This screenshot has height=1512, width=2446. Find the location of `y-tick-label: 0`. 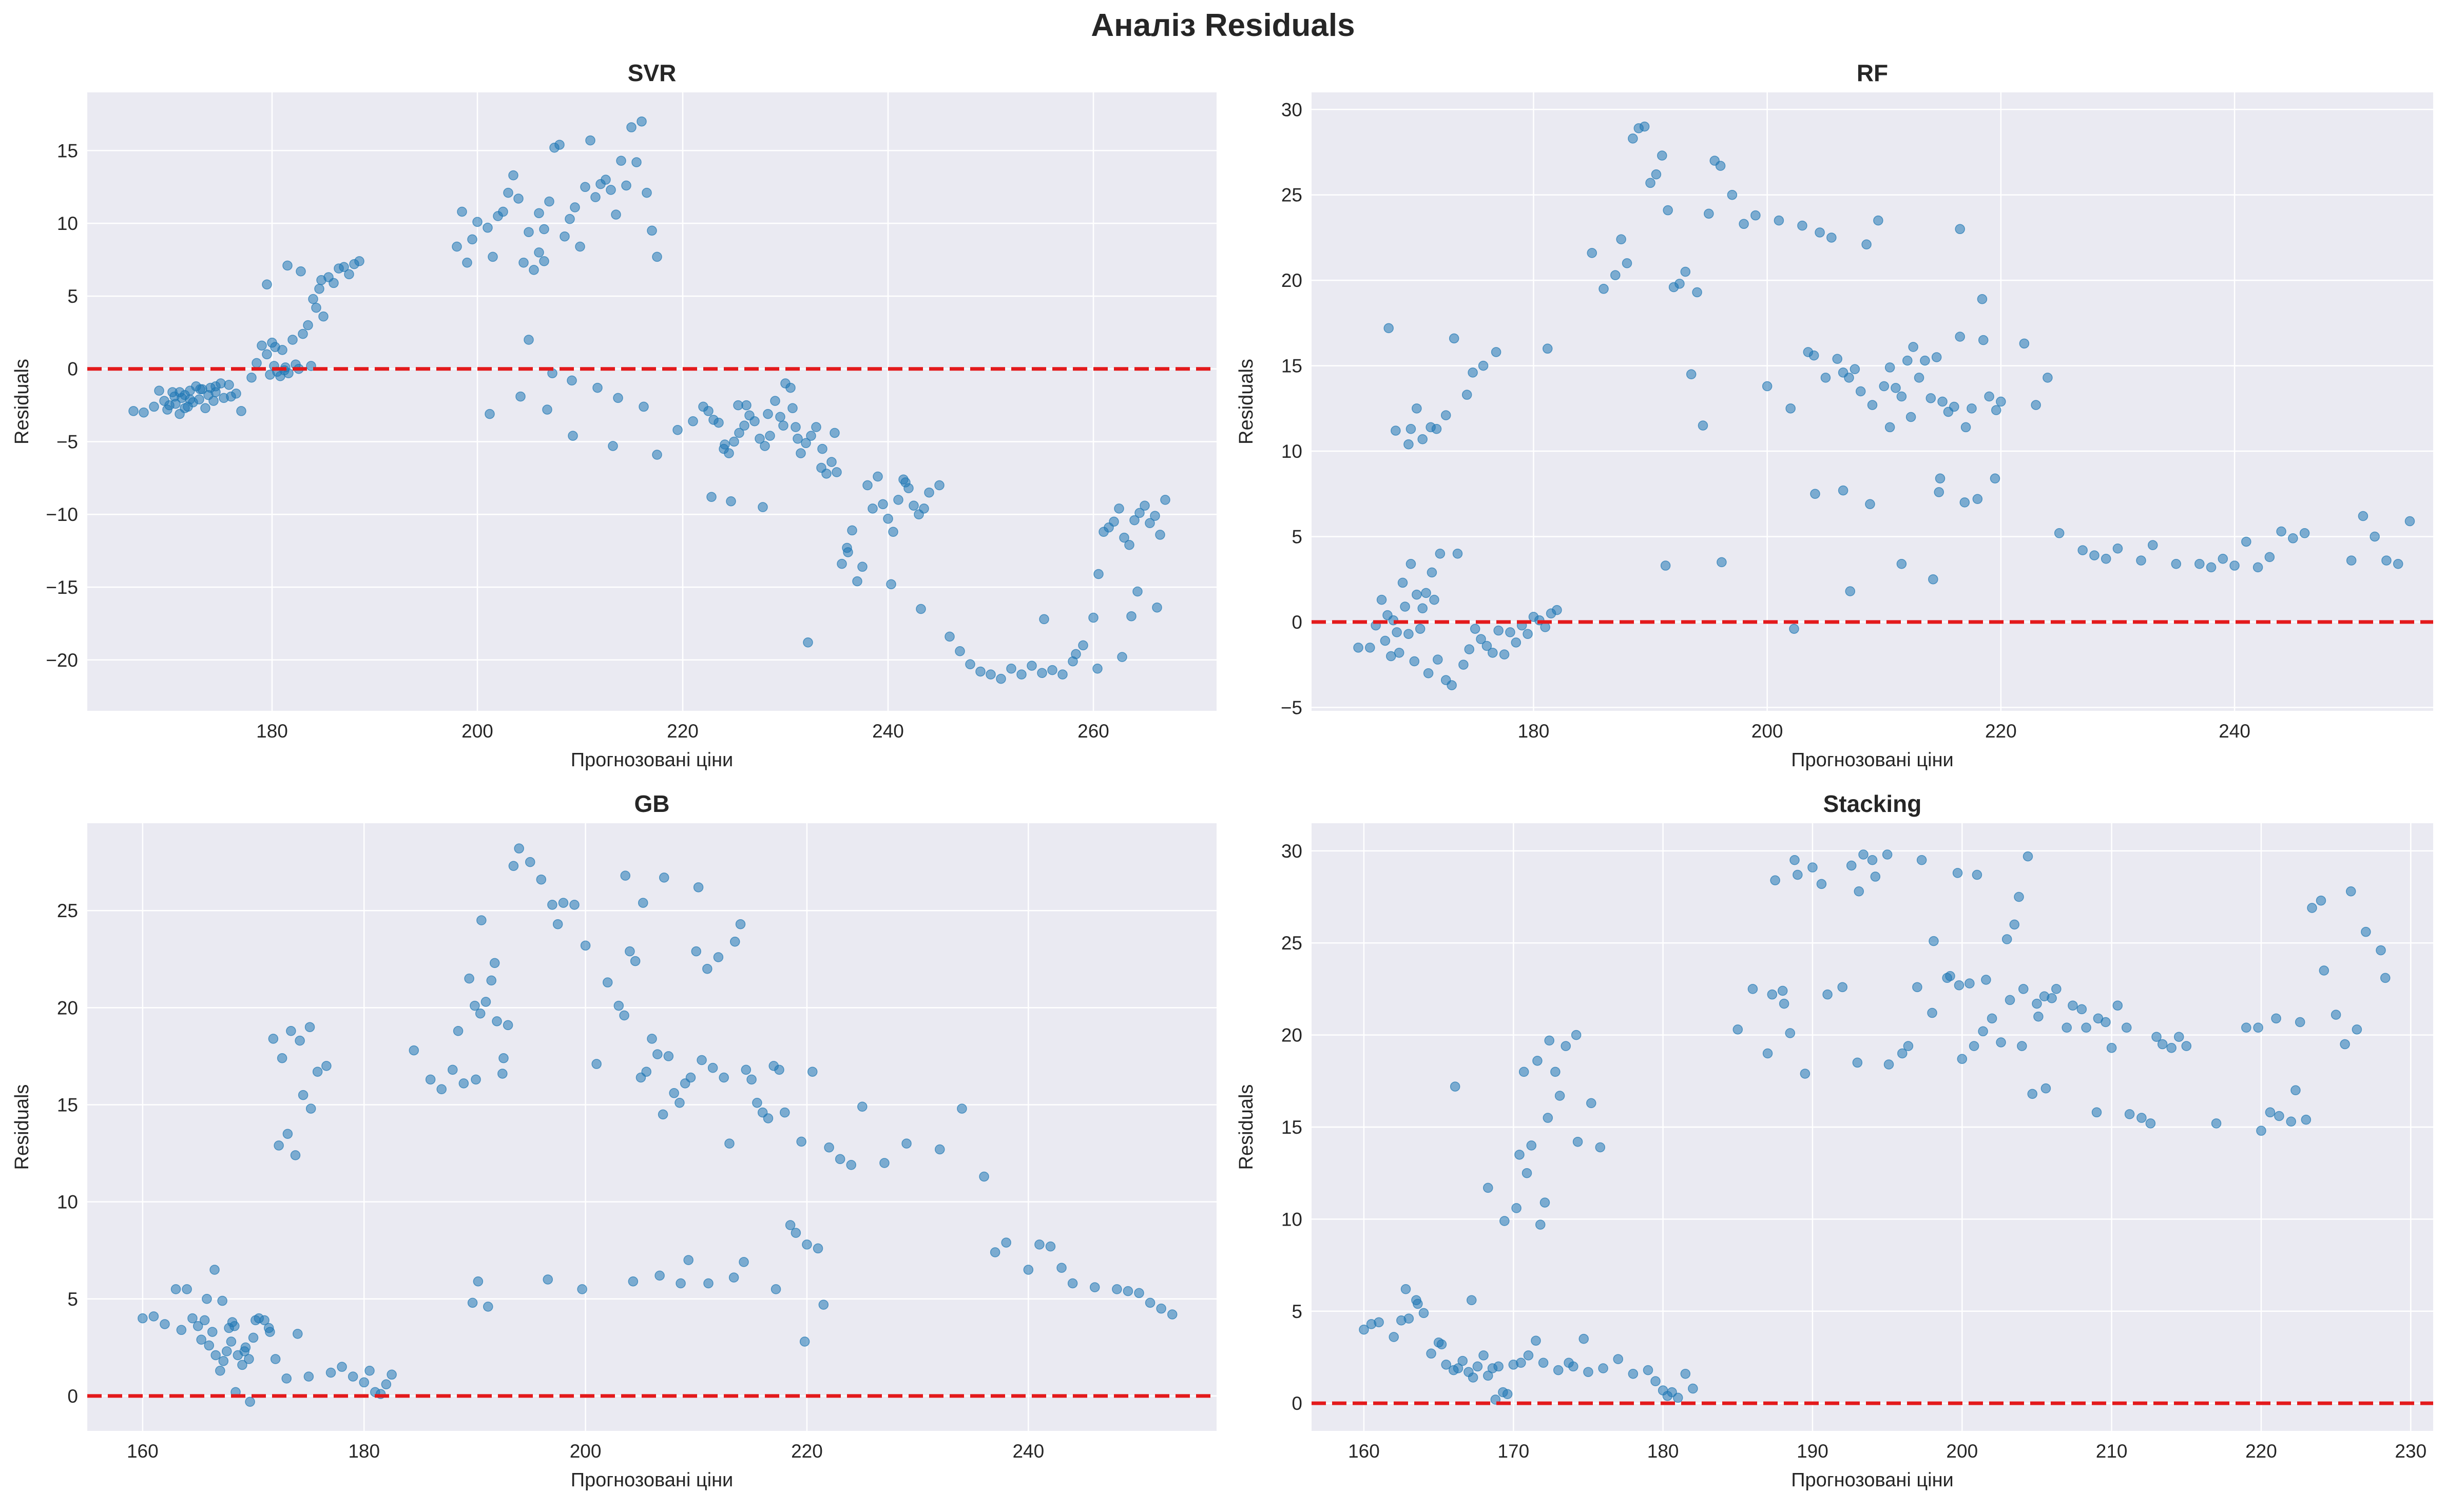

y-tick-label: 0 is located at coordinates (1297, 623).